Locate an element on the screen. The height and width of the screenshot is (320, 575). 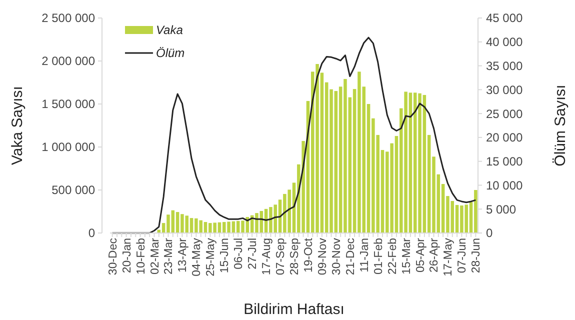
x-tick-label: 07-Jun is located at coordinates (462, 256).